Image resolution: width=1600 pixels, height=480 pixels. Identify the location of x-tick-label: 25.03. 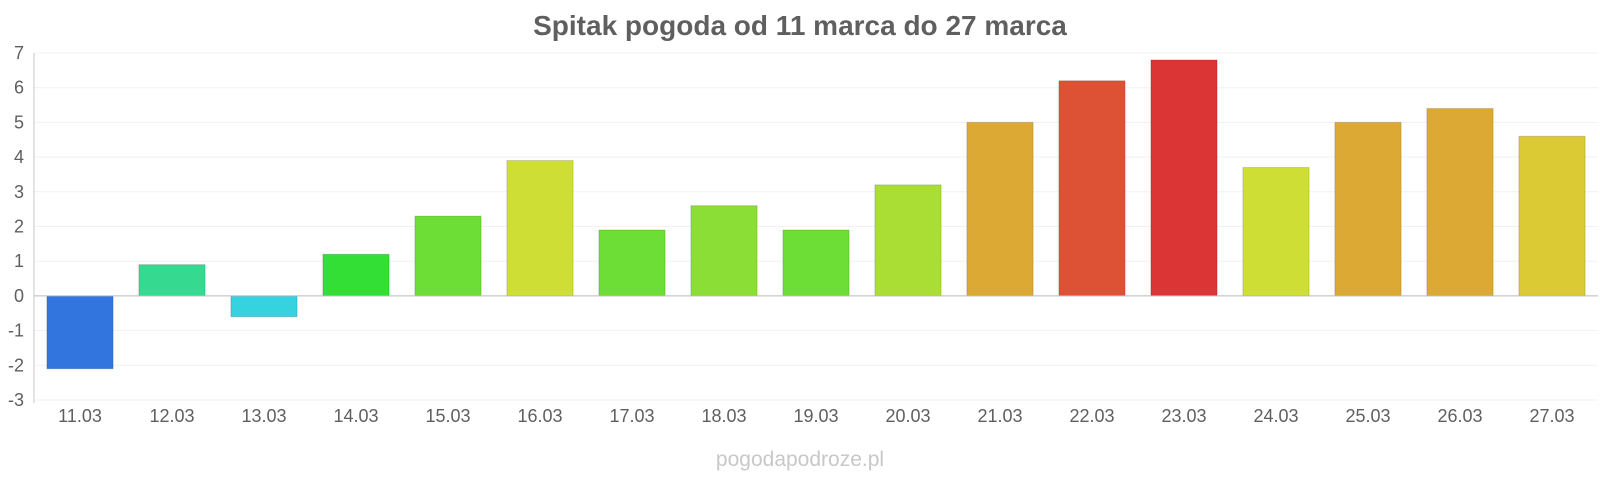
(1367, 416).